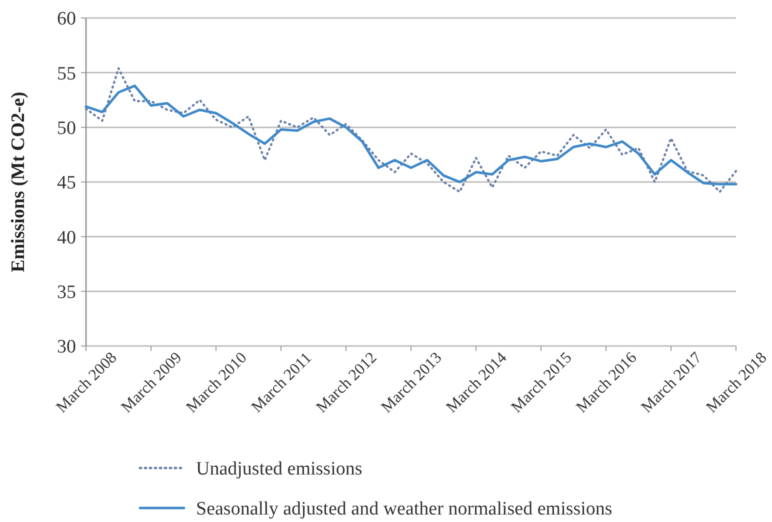  What do you see at coordinates (66, 292) in the screenshot?
I see `y-tick-label: 35` at bounding box center [66, 292].